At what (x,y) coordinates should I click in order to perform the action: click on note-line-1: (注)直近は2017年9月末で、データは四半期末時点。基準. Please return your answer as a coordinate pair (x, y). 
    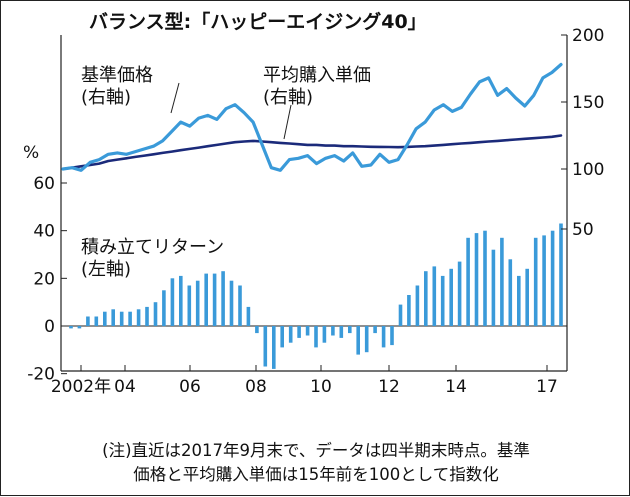
    Looking at the image, I should click on (316, 450).